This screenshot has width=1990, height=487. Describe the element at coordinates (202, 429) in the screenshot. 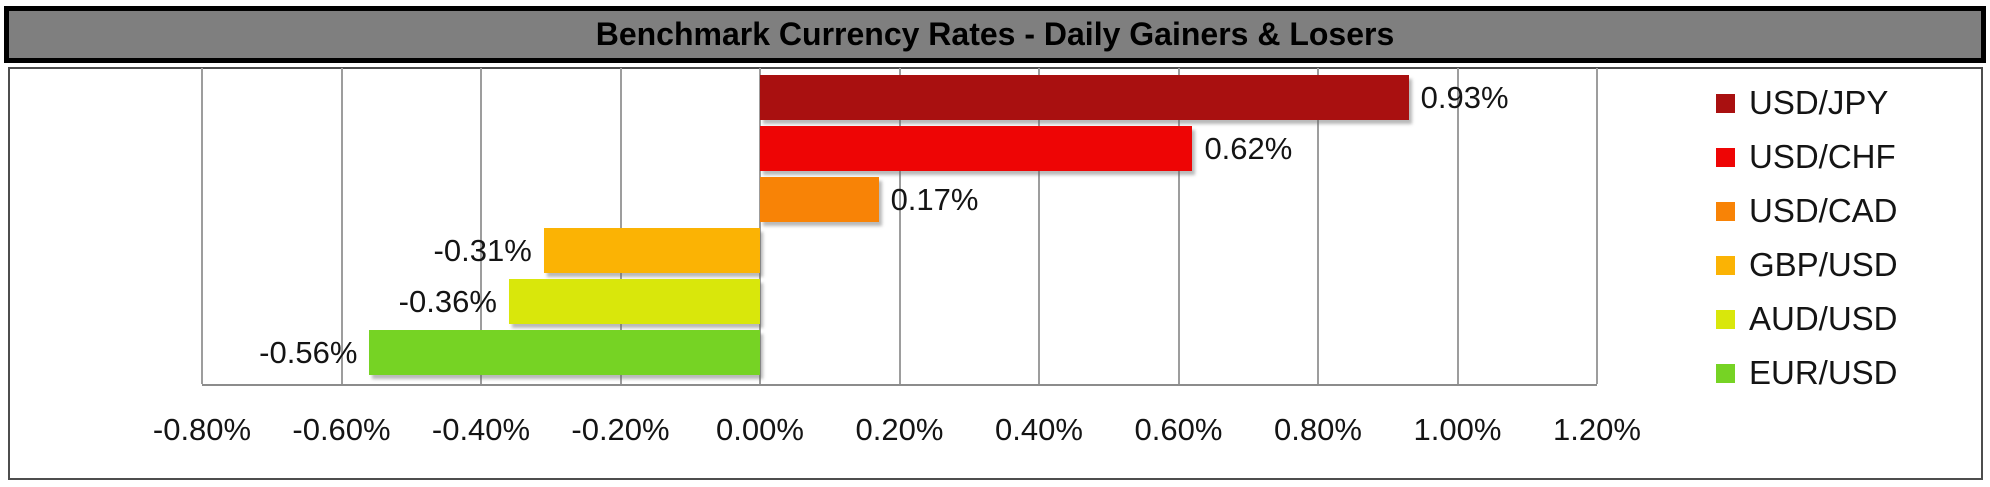

I see `x-axis-tick-label: -0.80%` at that location.